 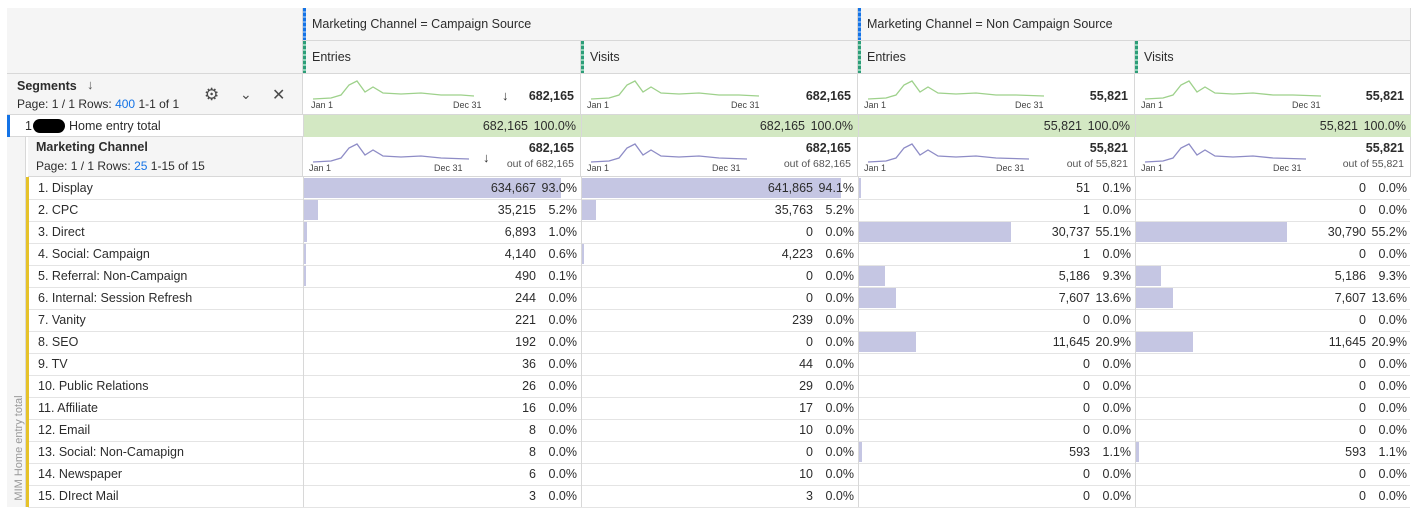 I want to click on table-row: 7. Vanity 221 0.0% 239 0.0% 0 0.0% 0 0.0%, so click(x=718, y=320).